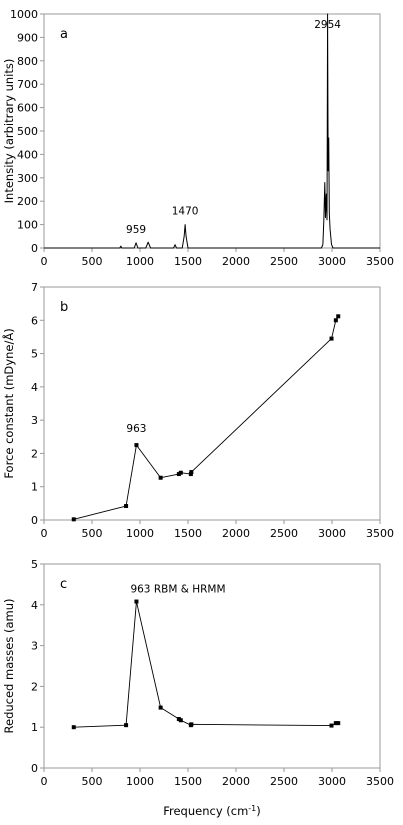 This screenshot has width=403, height=825. What do you see at coordinates (64, 307) in the screenshot?
I see `panel-letter: b` at bounding box center [64, 307].